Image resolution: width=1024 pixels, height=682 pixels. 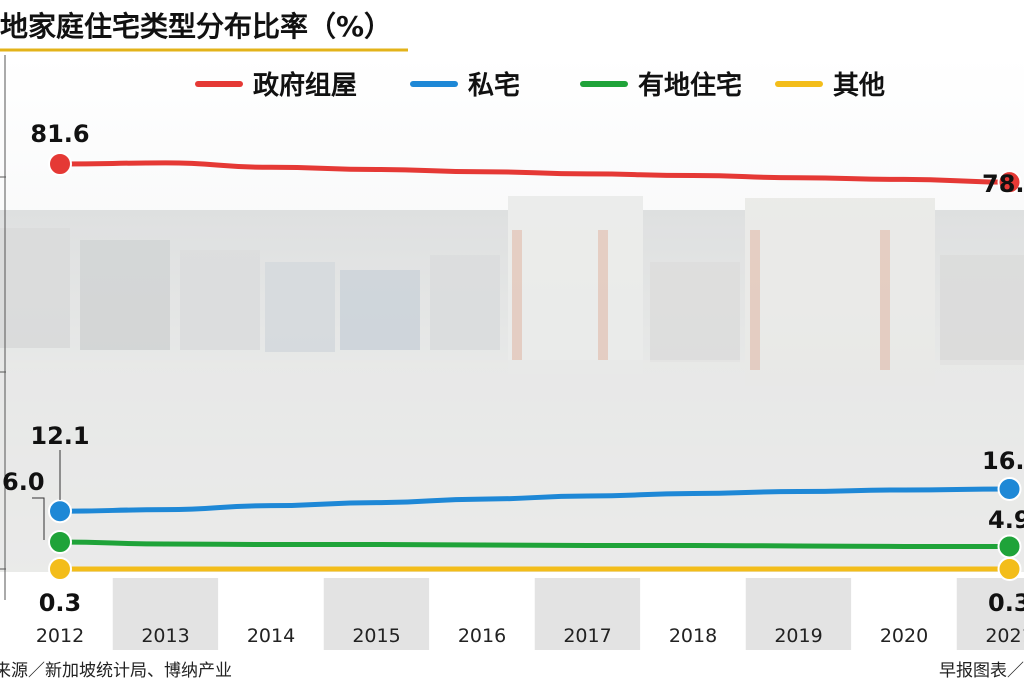 I want to click on x-band-2012, so click(x=60, y=614).